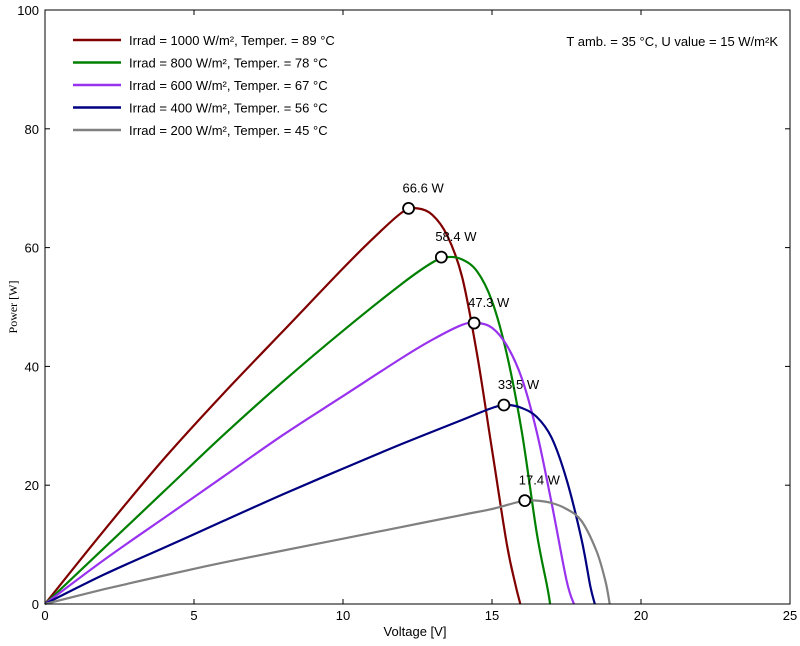 The height and width of the screenshot is (646, 800). What do you see at coordinates (540, 480) in the screenshot?
I see `mpp-label-5: 17.4 W` at bounding box center [540, 480].